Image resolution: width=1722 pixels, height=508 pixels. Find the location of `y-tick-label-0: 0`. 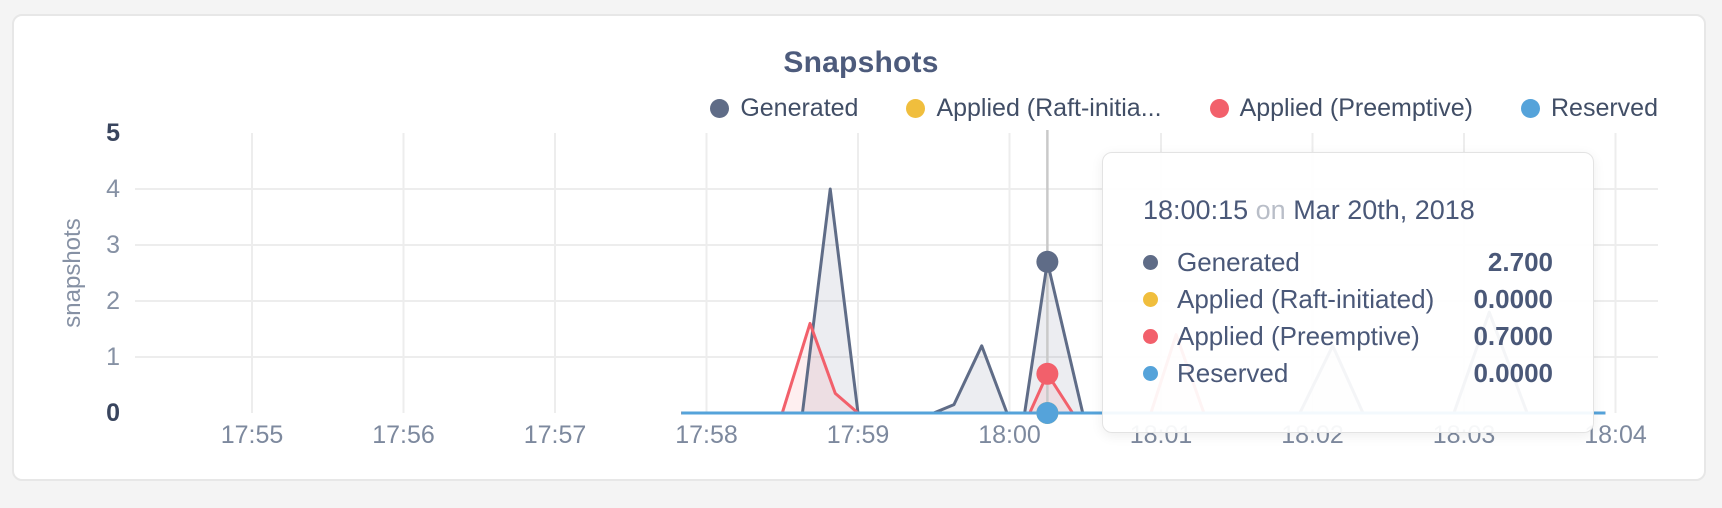

y-tick-label-0: 0 is located at coordinates (113, 413).